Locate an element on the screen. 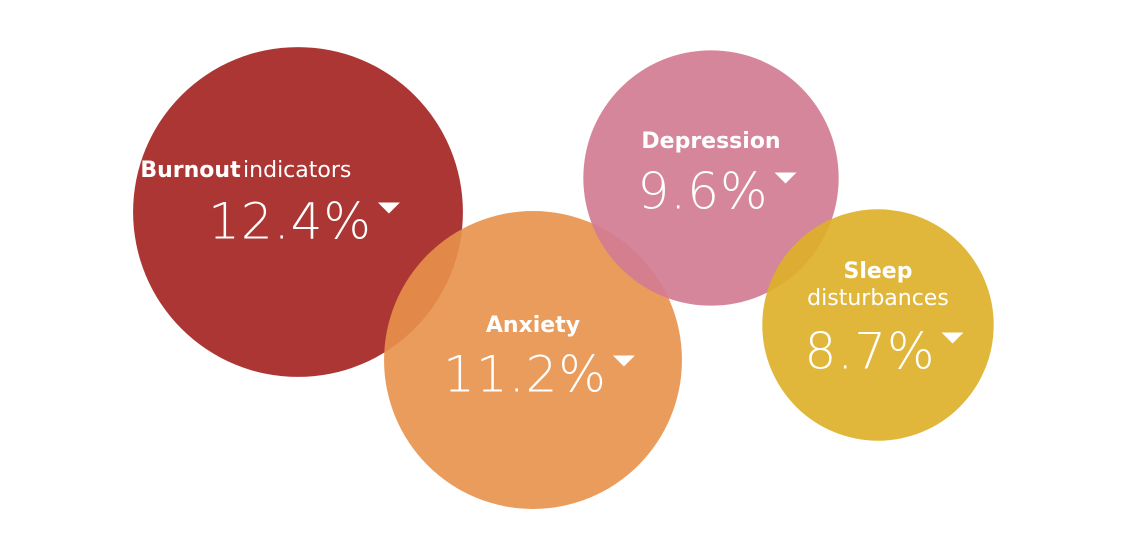  bubble-value: 12.4% is located at coordinates (290, 222).